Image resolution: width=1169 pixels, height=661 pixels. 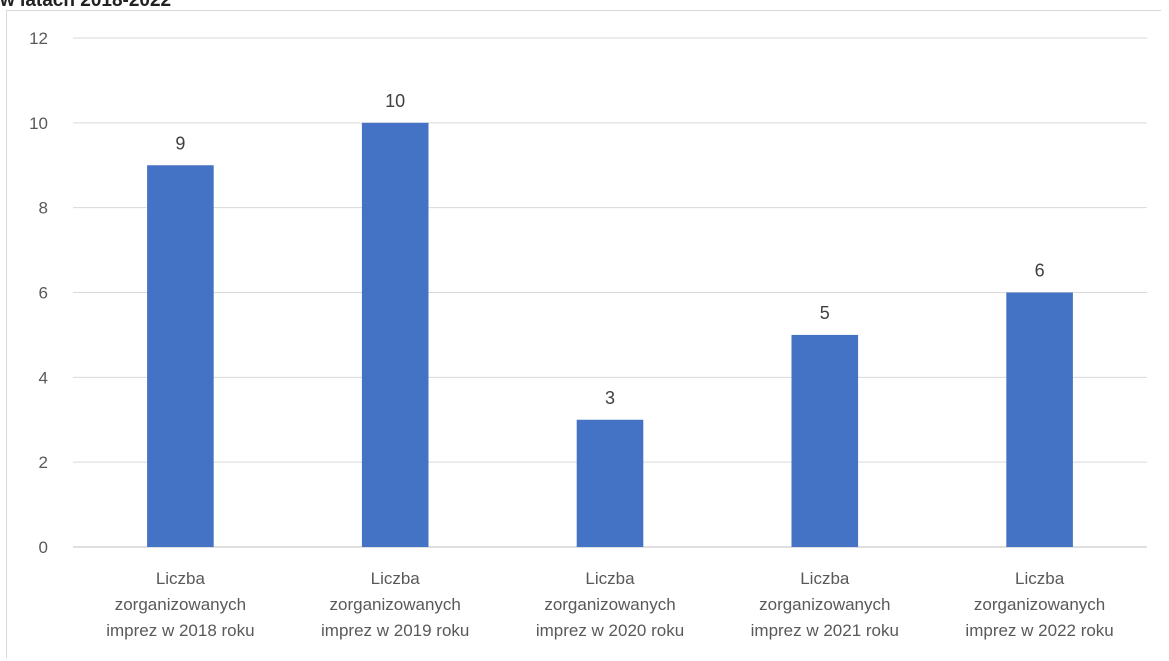 I want to click on data-label: 6, so click(x=1040, y=271).